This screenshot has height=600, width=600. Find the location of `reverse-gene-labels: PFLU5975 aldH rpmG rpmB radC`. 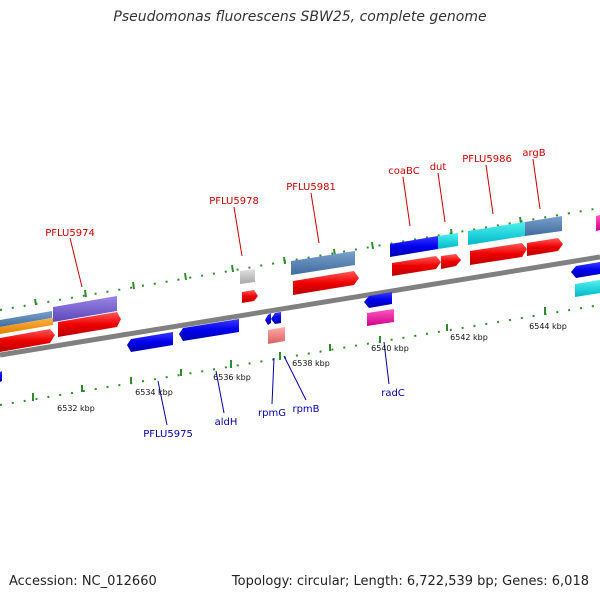

reverse-gene-labels: PFLU5975 aldH rpmG rpmB radC is located at coordinates (274, 414).